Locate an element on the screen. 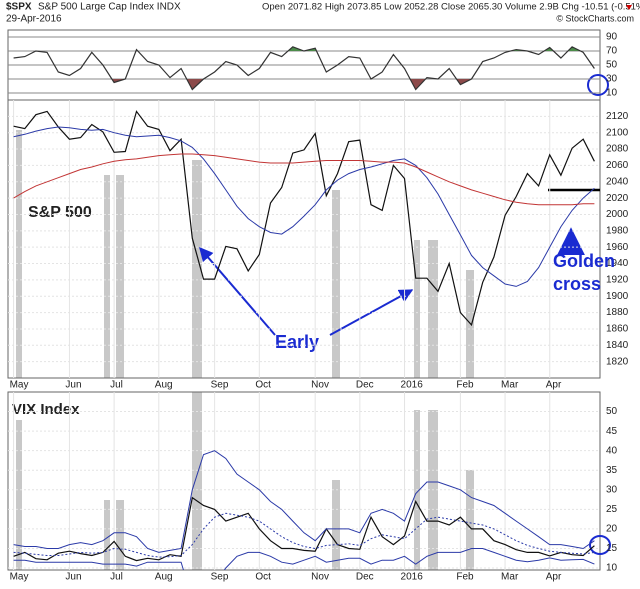 The height and width of the screenshot is (589, 640). y-tick-label: 20 is located at coordinates (612, 529).